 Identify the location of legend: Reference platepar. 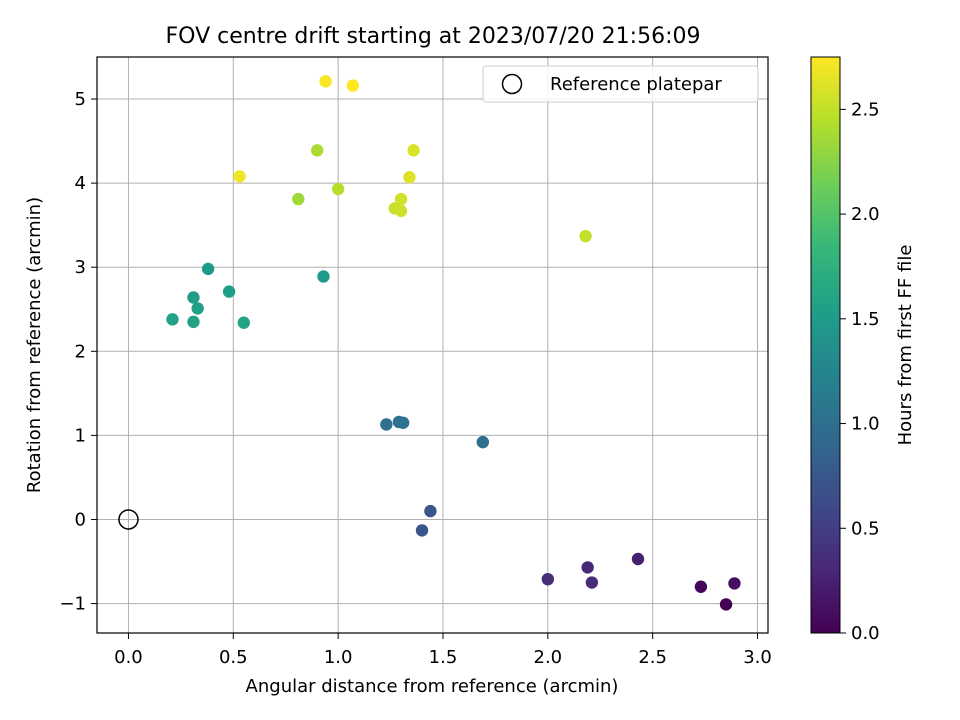
(620, 84).